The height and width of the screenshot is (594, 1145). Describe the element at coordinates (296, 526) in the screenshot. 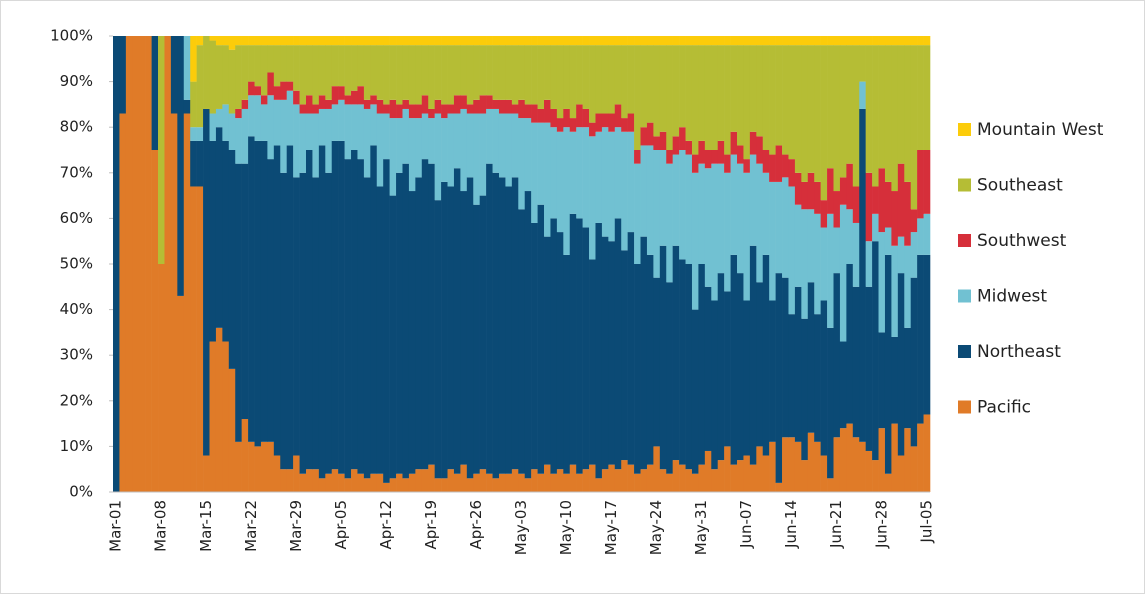

I see `x-tick-label: Mar-29` at that location.